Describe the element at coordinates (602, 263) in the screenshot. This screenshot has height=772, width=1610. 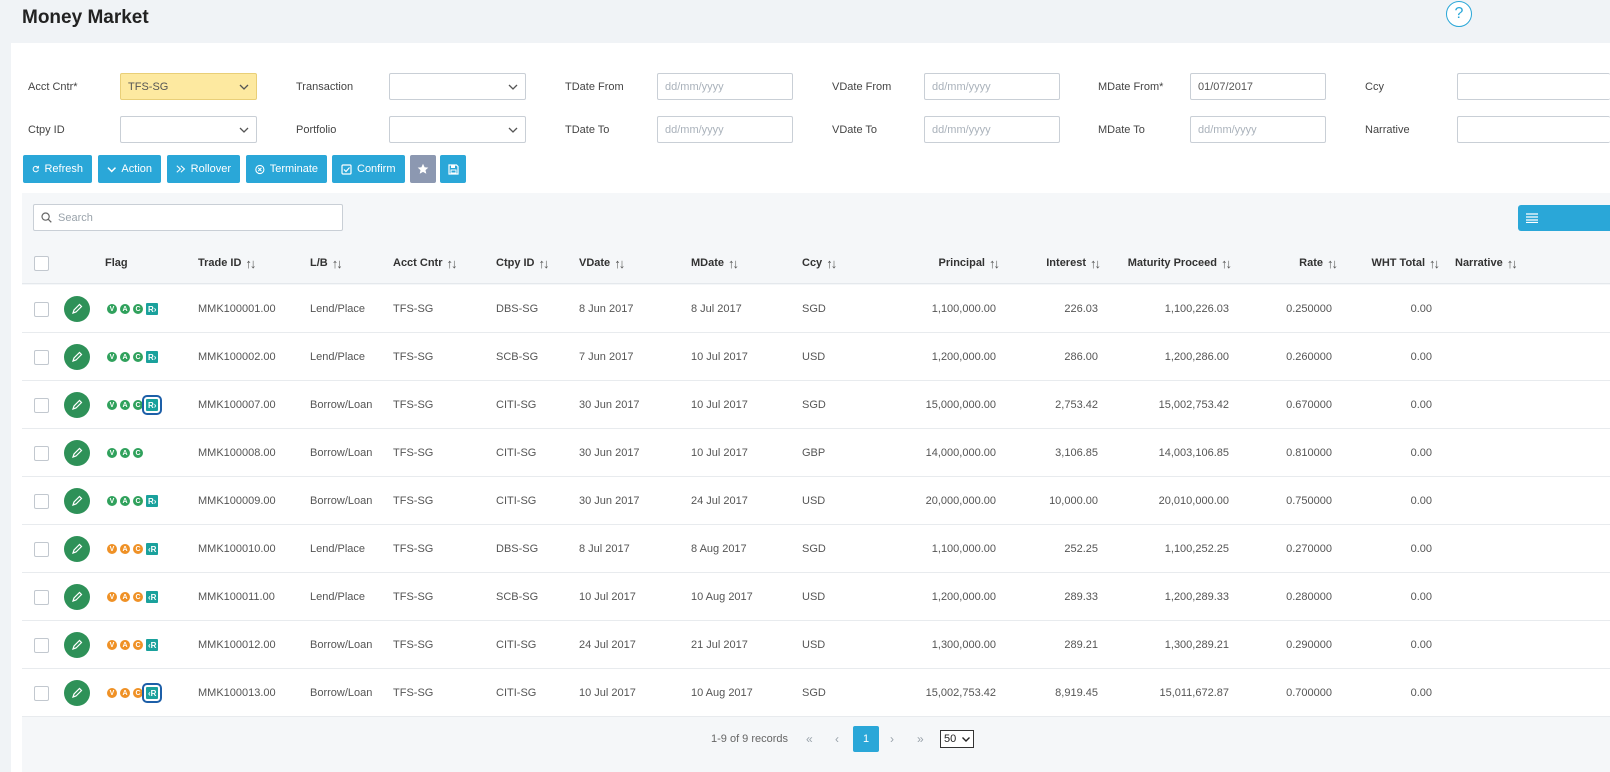
I see `col-vdate: VDate ↑↓` at that location.